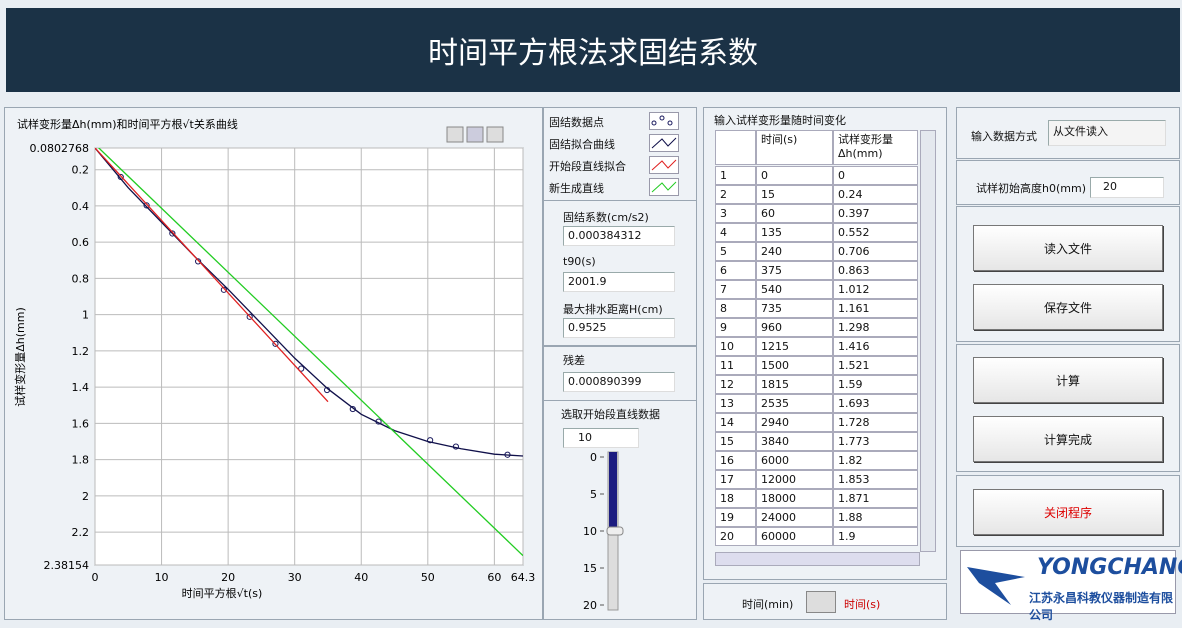  What do you see at coordinates (613, 309) in the screenshot?
I see `result-label: 最大排水距离H(cm)` at bounding box center [613, 309].